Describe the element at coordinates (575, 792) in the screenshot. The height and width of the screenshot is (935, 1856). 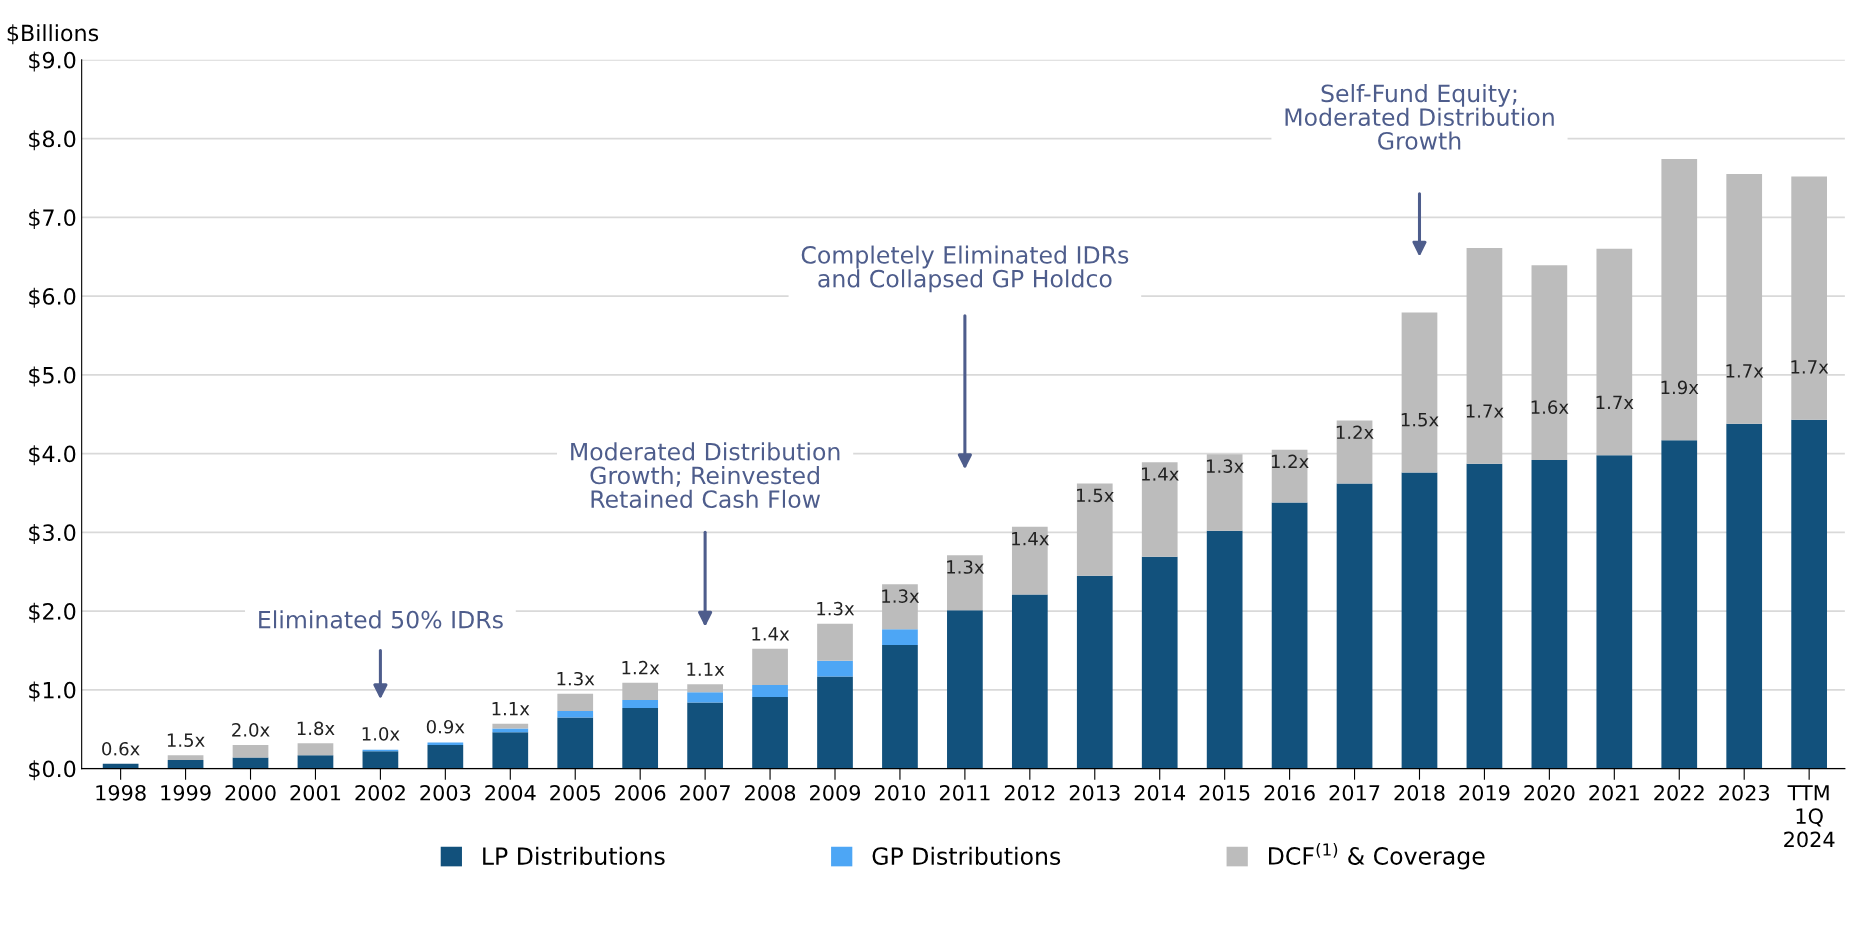
I see `x-tick-label: 2005` at that location.